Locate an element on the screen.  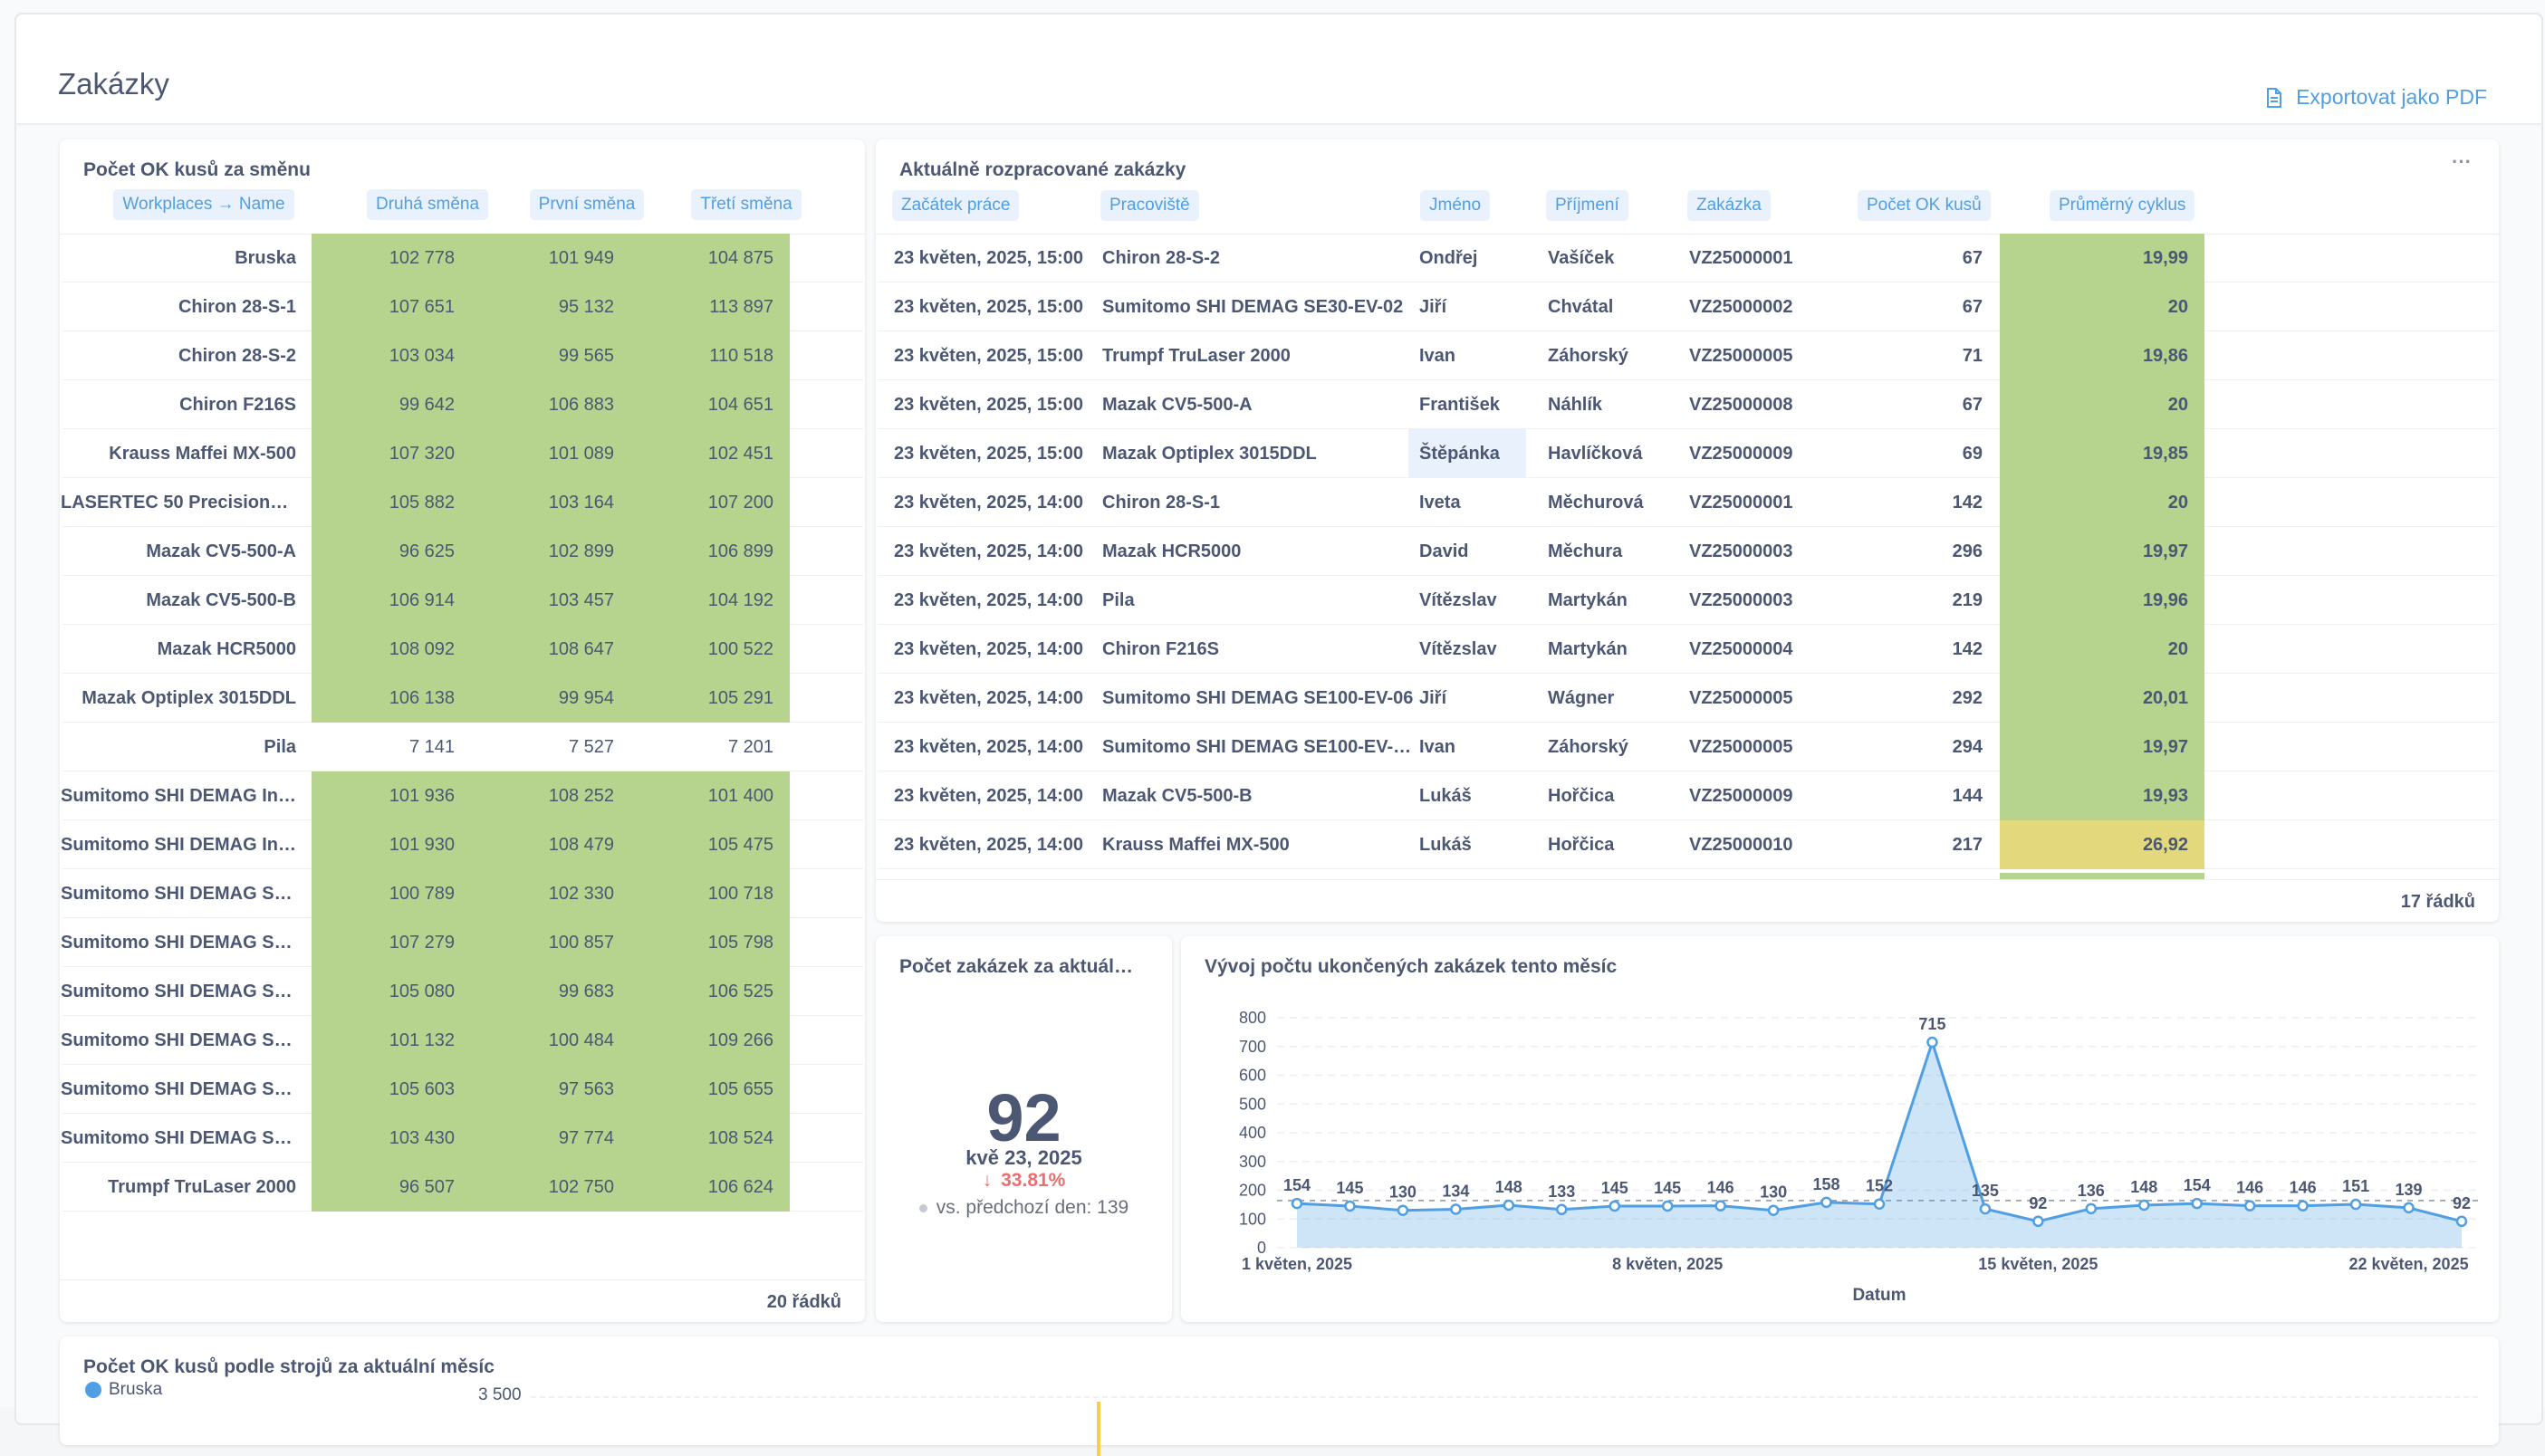
pivot-row-name: Mazak CV5-500-B is located at coordinates (221, 600).